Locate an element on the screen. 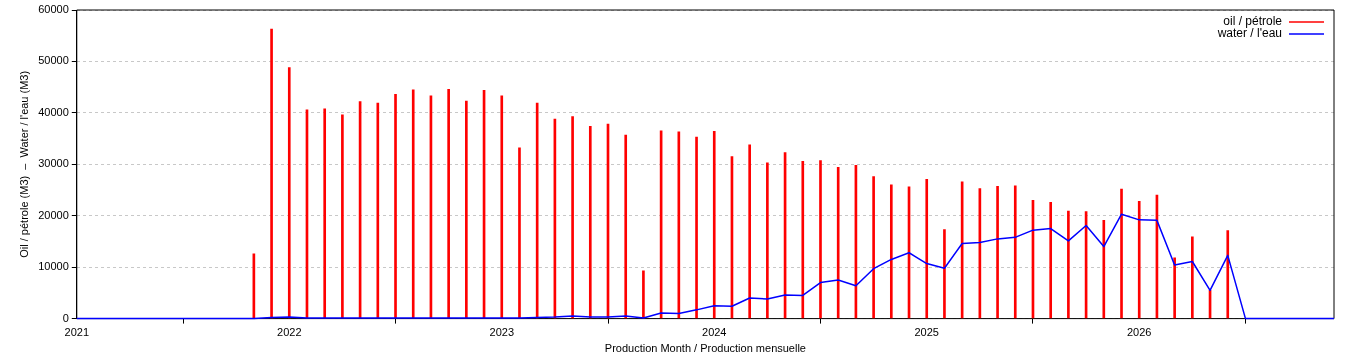 The image size is (1360, 360). y-tick-label: 40000 is located at coordinates (53, 111).